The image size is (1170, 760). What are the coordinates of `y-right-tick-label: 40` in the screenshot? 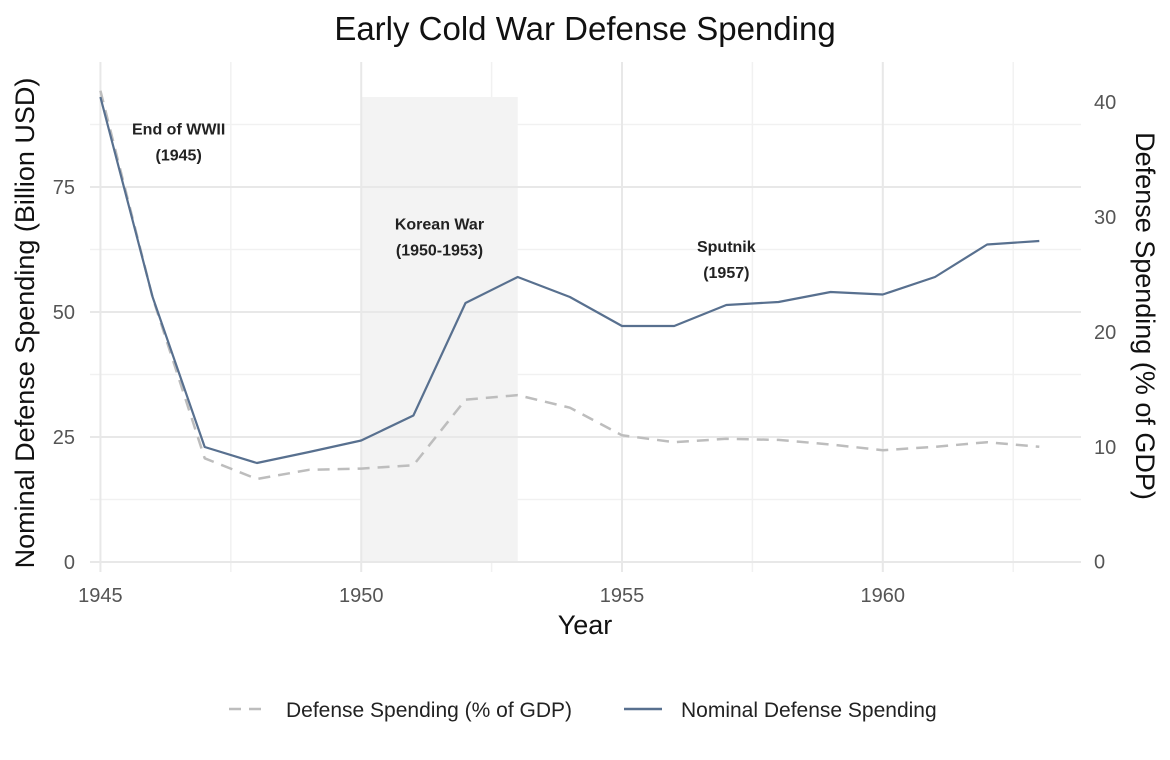 It's located at (1105, 103).